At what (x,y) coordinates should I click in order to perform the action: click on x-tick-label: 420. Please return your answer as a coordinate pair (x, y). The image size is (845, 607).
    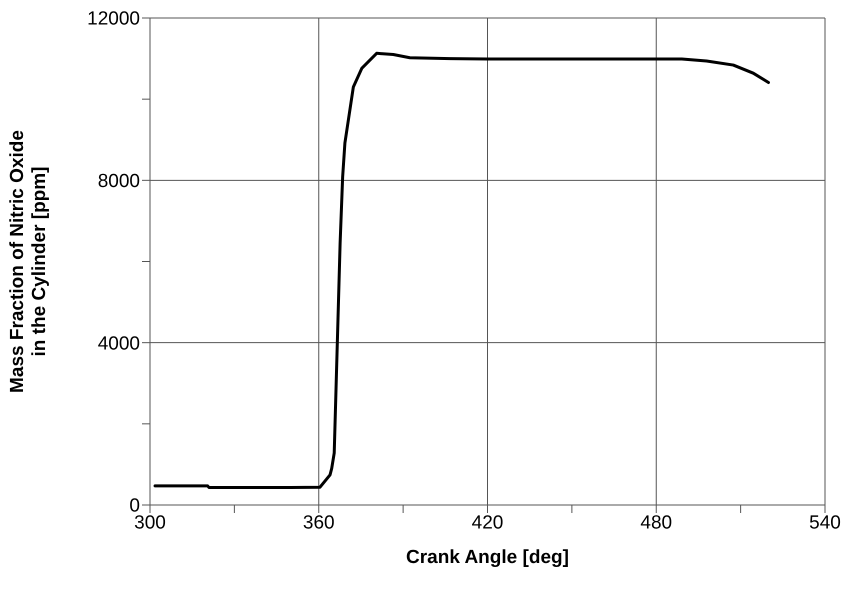
    Looking at the image, I should click on (488, 523).